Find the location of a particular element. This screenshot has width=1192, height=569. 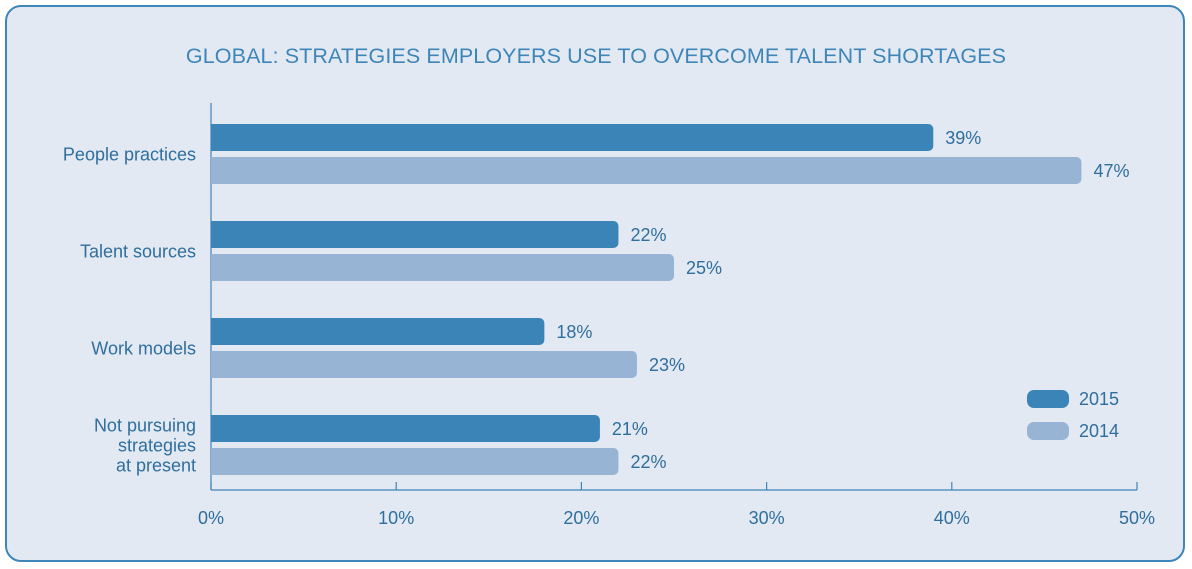

value-label: 18% is located at coordinates (574, 332).